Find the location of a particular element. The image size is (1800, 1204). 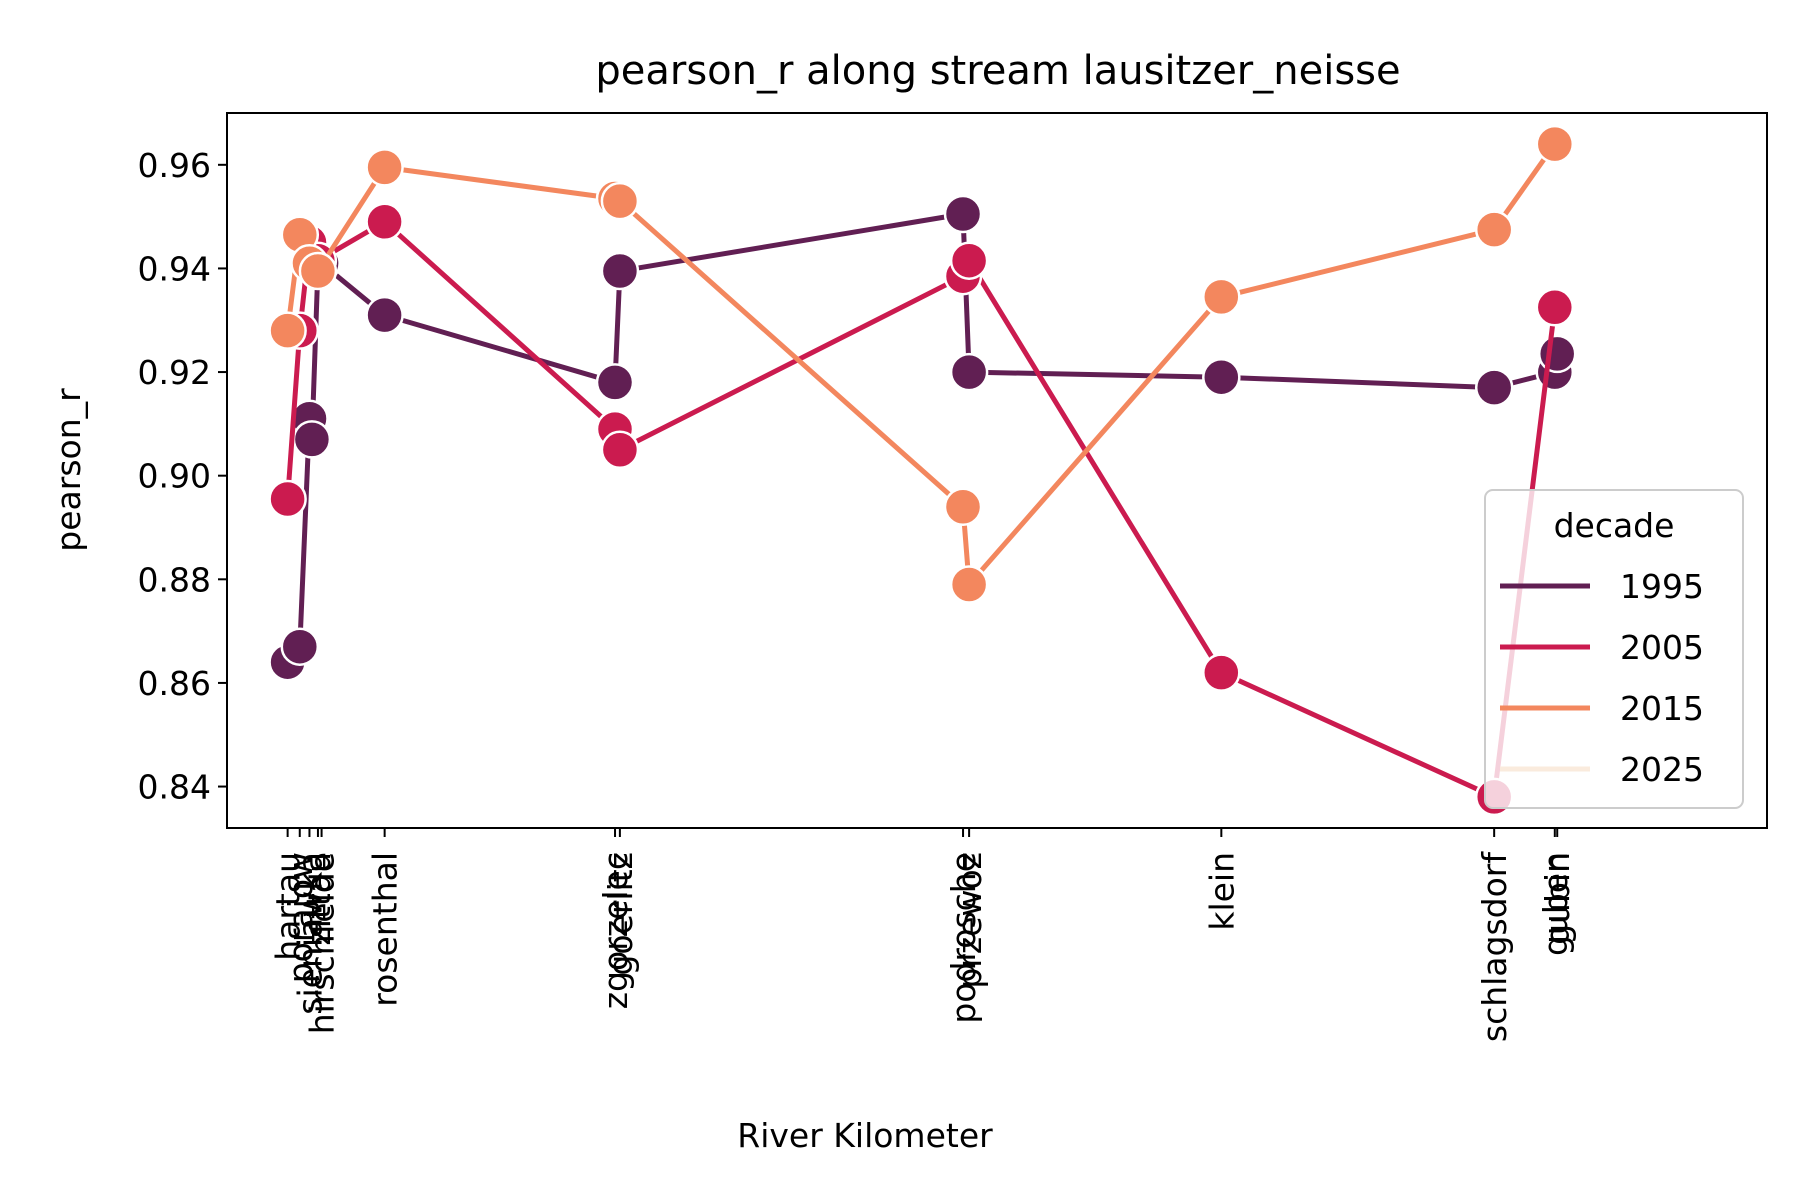

legend-title: decade is located at coordinates (1614, 525).